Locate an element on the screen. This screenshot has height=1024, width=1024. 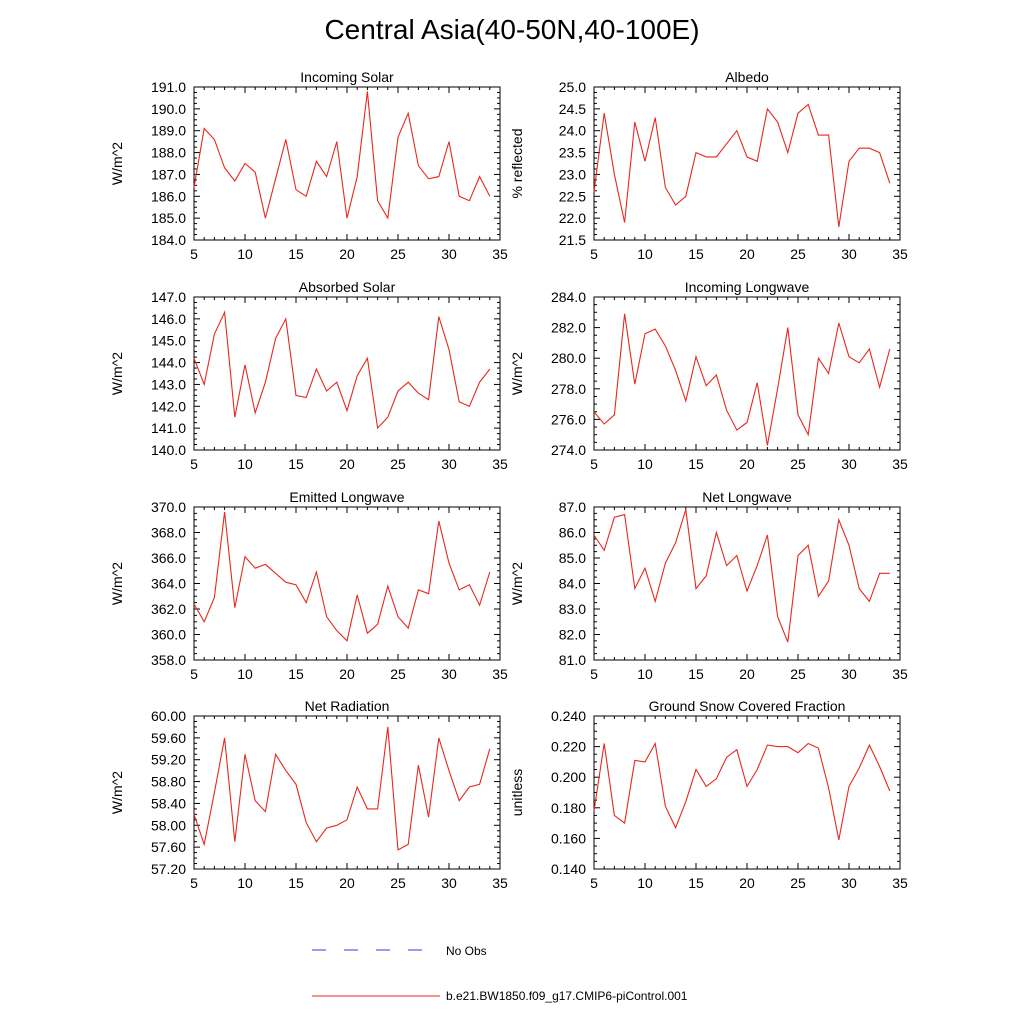
y-tick-label: 21.5 is located at coordinates (572, 240).